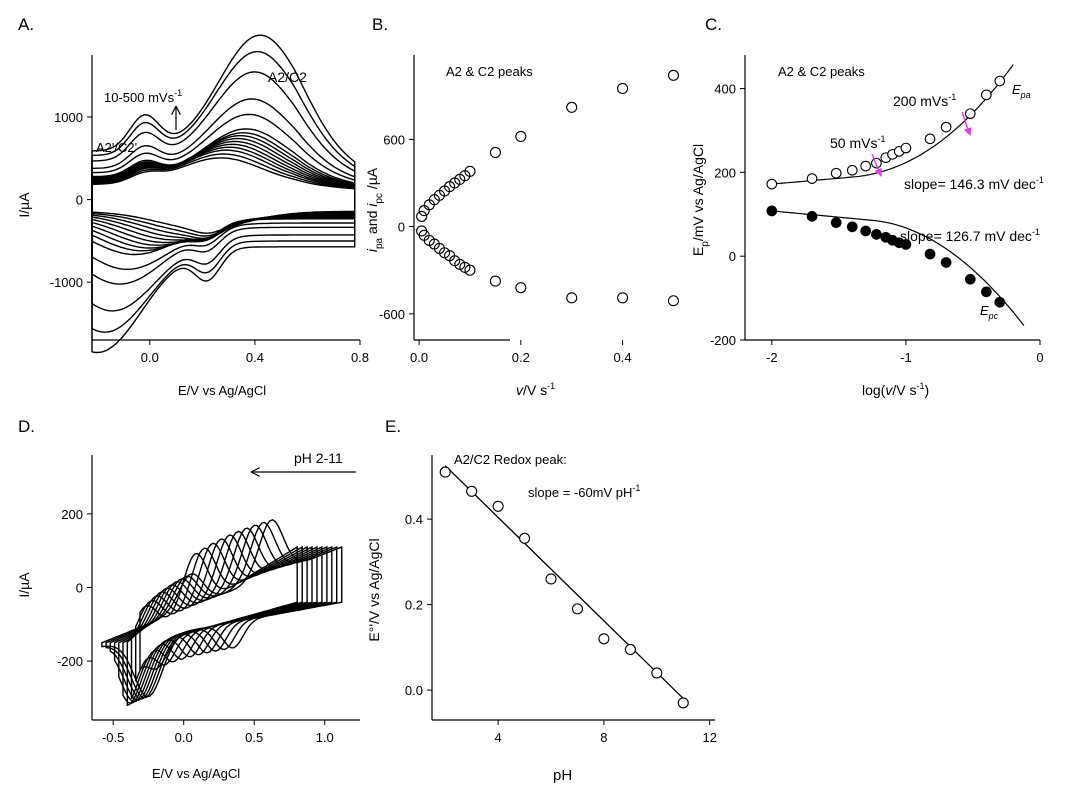  What do you see at coordinates (79, 588) in the screenshot?
I see `panel-d-y-tick-label: 0` at bounding box center [79, 588].